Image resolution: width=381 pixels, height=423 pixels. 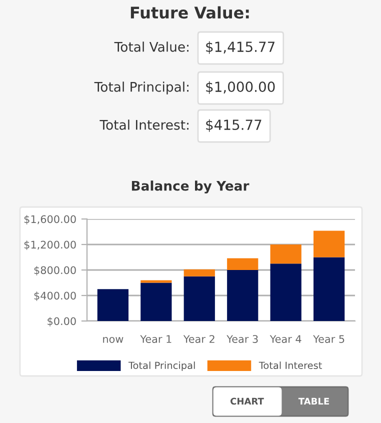 What do you see at coordinates (55, 271) in the screenshot?
I see `y-tick-label: $800.00` at bounding box center [55, 271].